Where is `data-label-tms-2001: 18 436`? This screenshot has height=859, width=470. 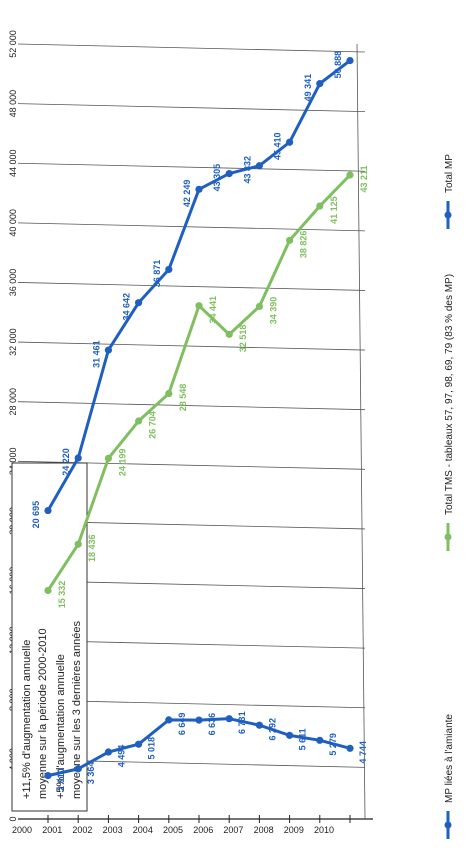
data-label-tms-2001: 18 436 is located at coordinates (92, 548).